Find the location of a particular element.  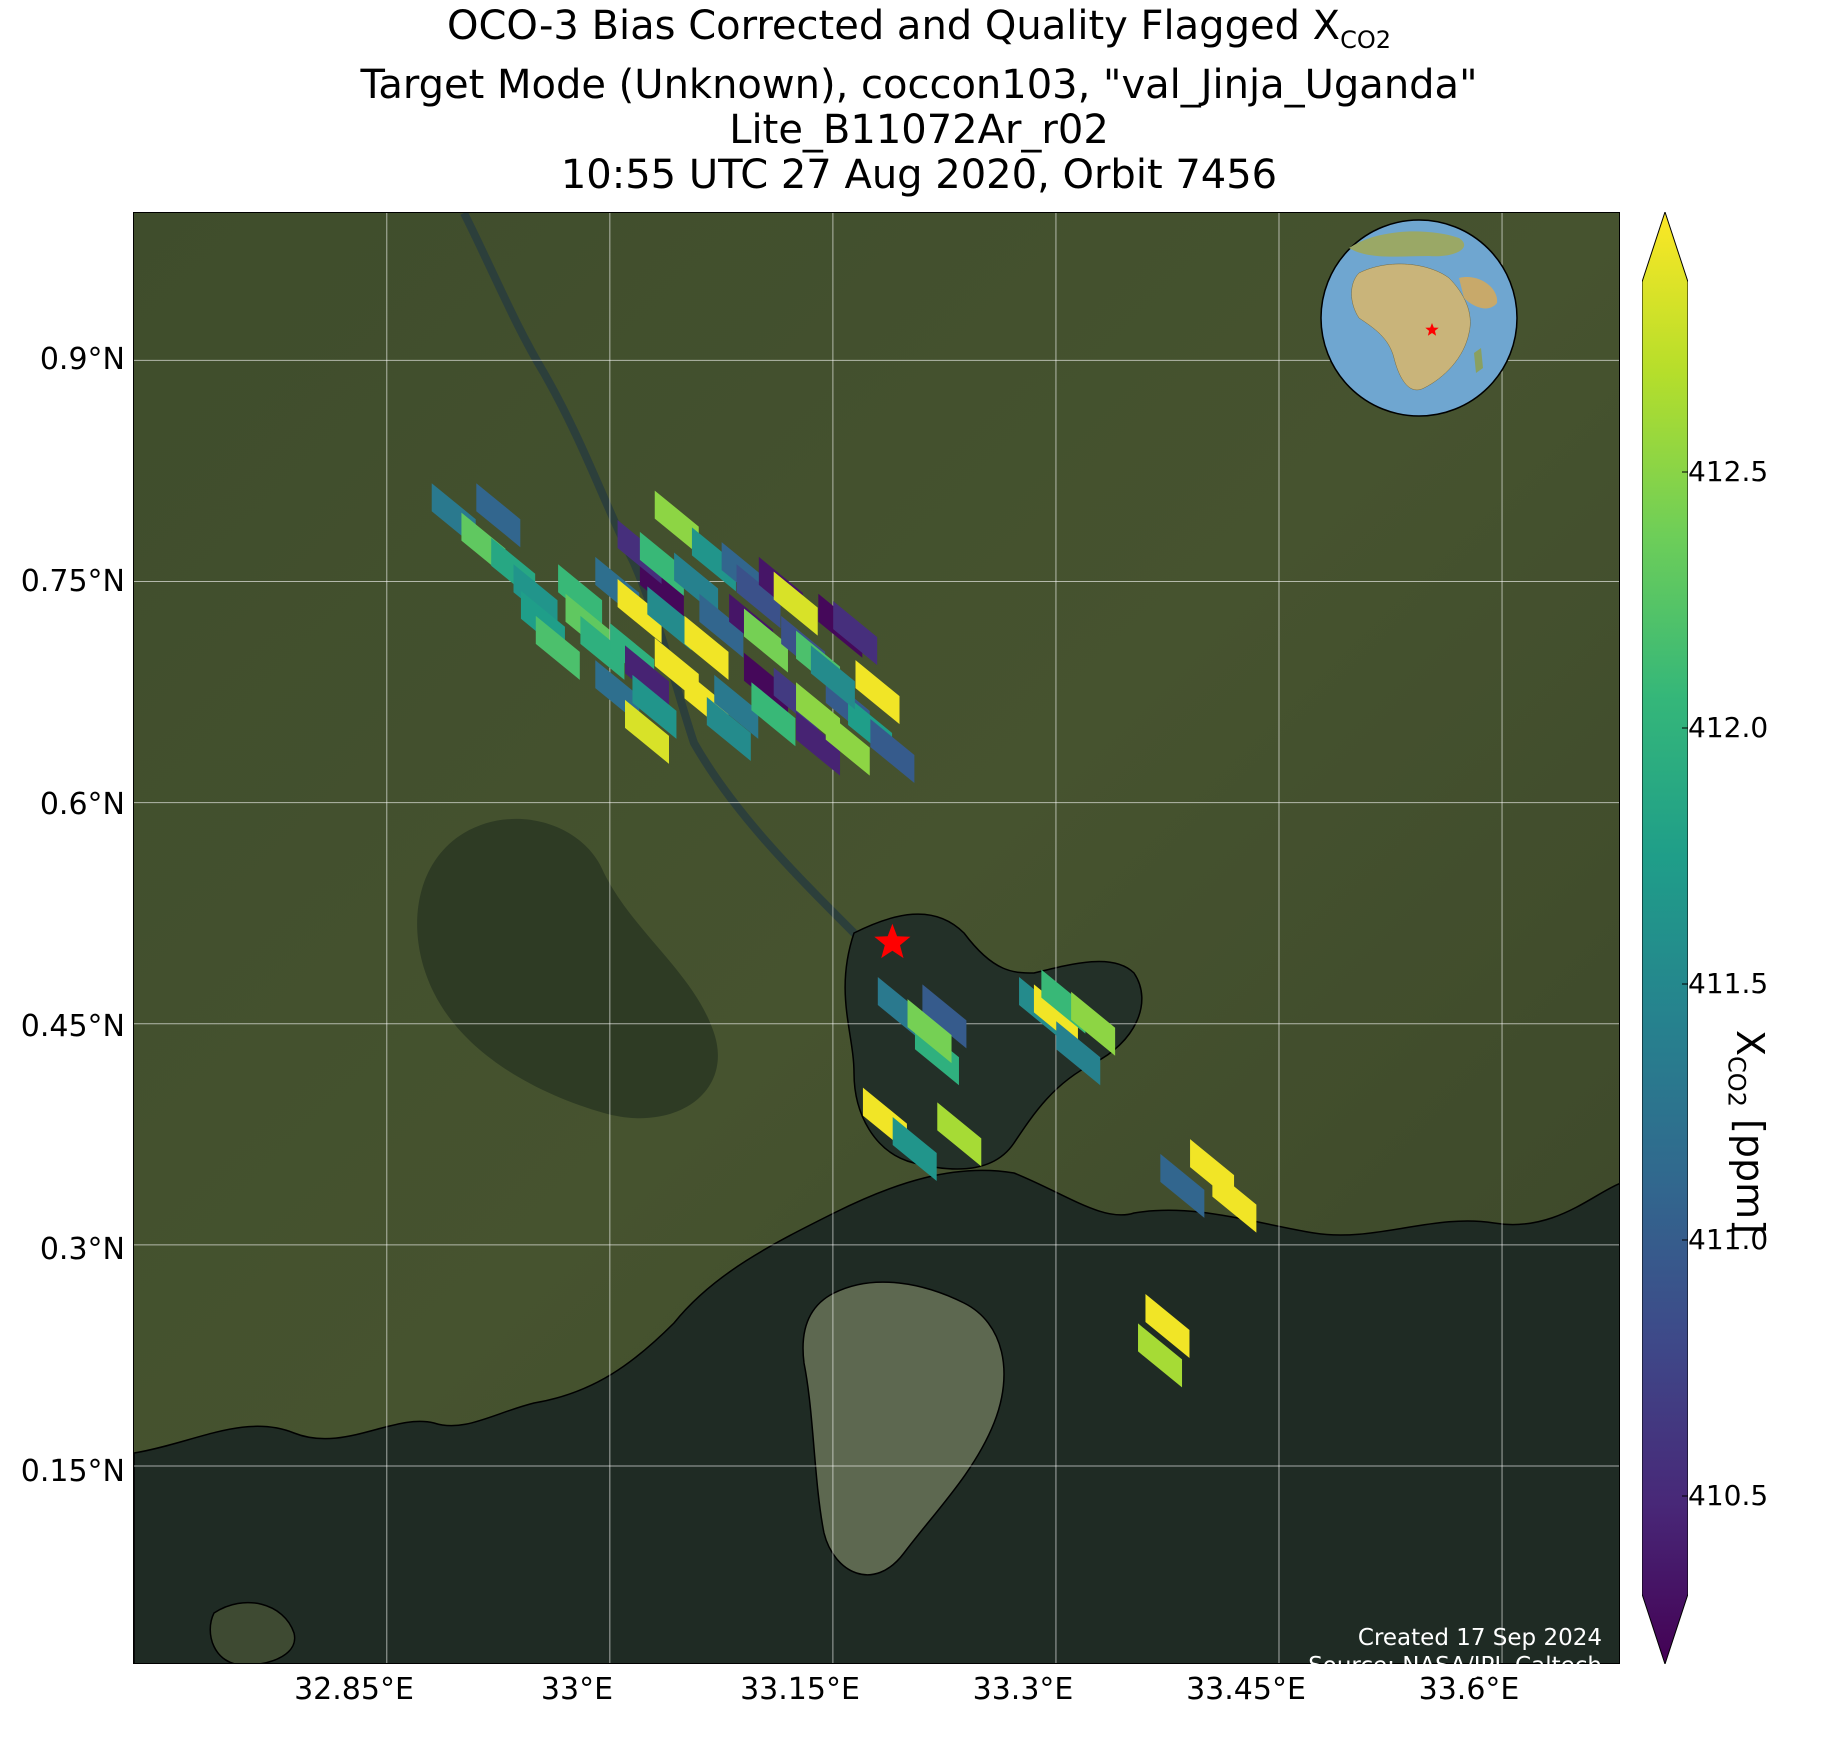

globe-arabia is located at coordinates (1478, 293).